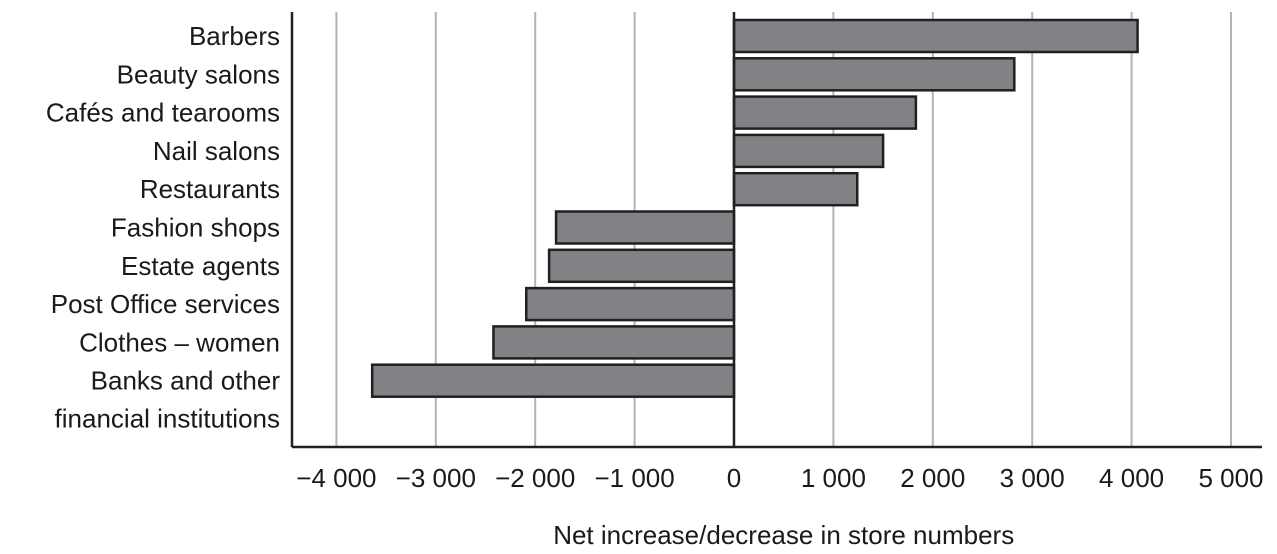 The height and width of the screenshot is (554, 1277). Describe the element at coordinates (179, 342) in the screenshot. I see `category-label: Clothes – women` at that location.